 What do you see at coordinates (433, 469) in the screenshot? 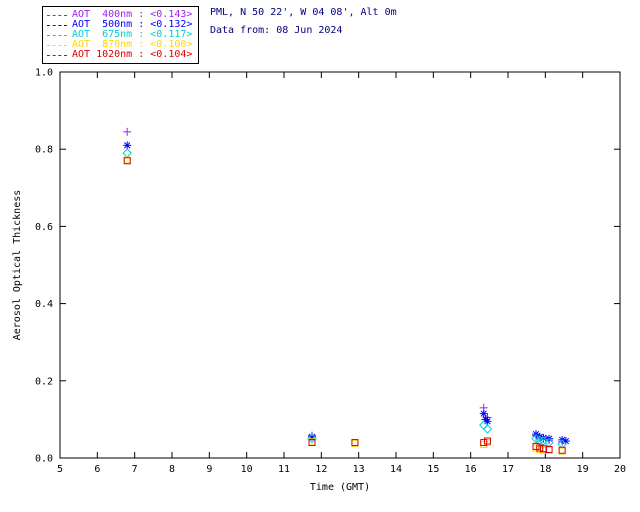
I see `svg-text: 15` at bounding box center [433, 469].